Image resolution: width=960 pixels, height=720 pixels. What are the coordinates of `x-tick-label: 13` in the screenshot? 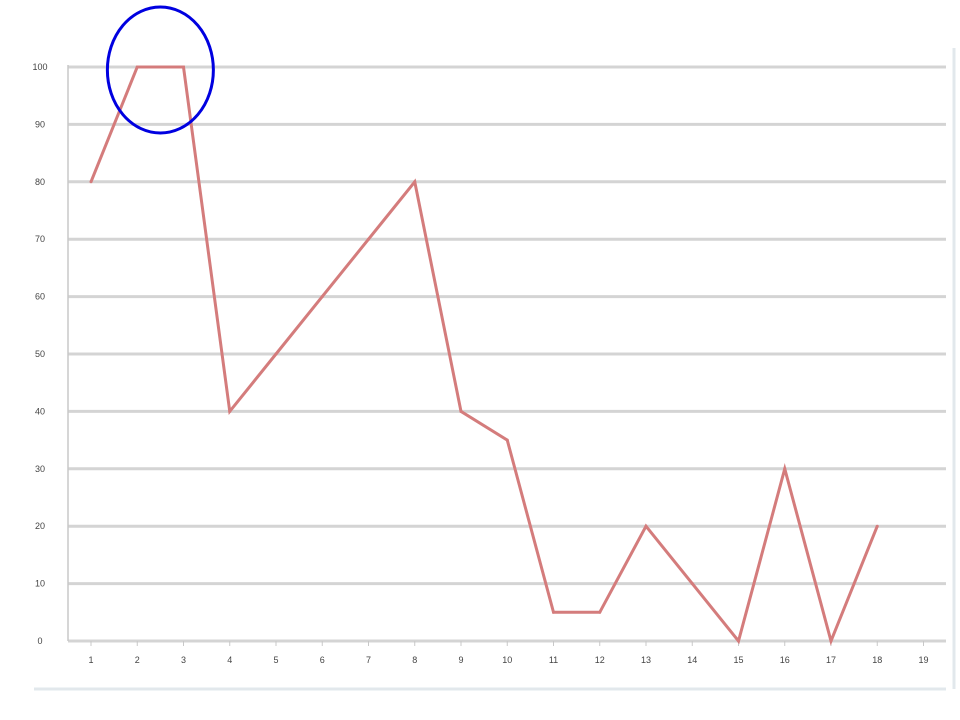 It's located at (646, 660).